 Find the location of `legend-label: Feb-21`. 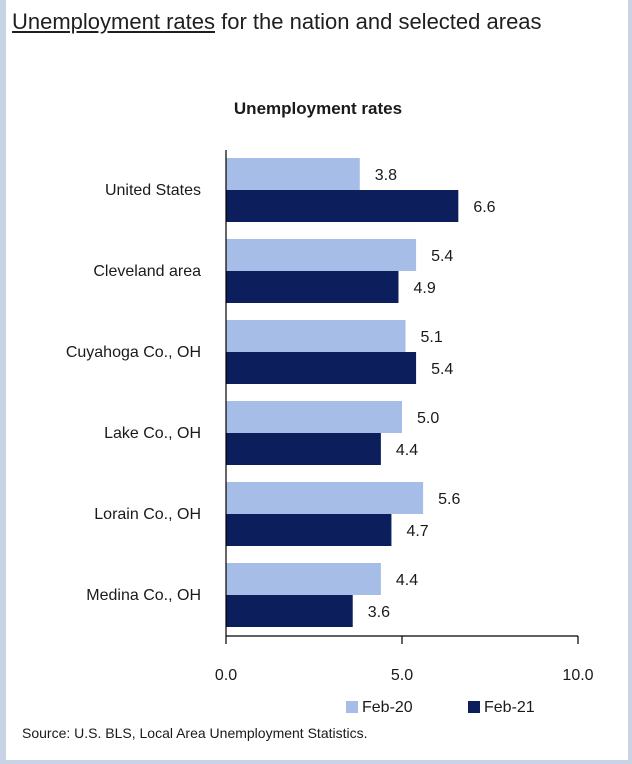

legend-label: Feb-21 is located at coordinates (509, 707).